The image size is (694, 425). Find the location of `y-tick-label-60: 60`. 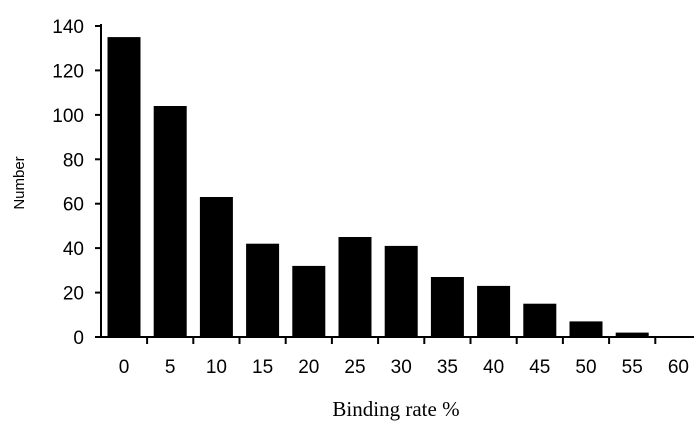

y-tick-label-60: 60 is located at coordinates (73, 205).